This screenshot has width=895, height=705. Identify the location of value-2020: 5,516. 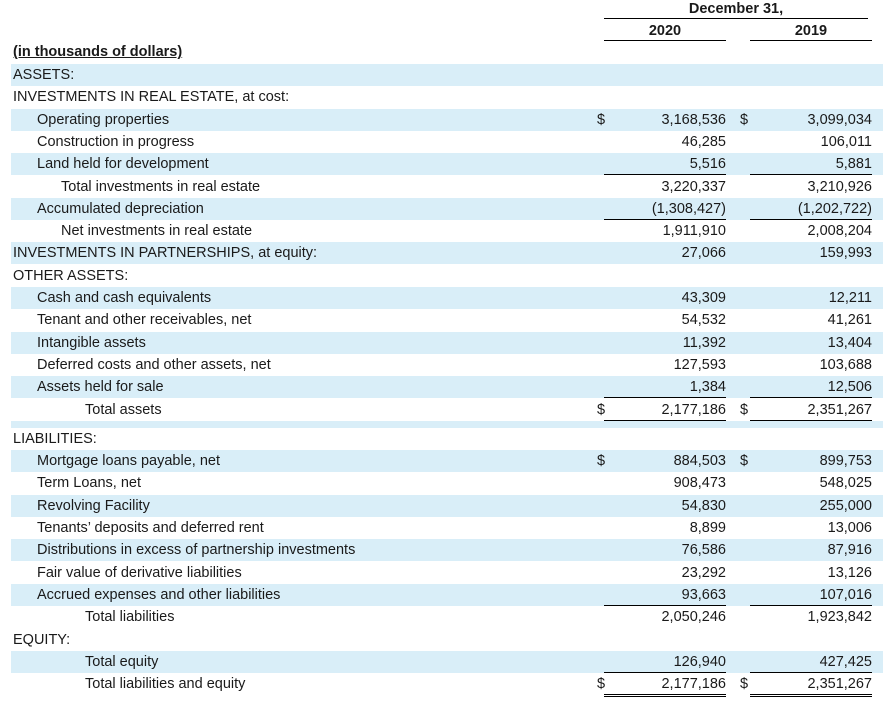
(707, 164).